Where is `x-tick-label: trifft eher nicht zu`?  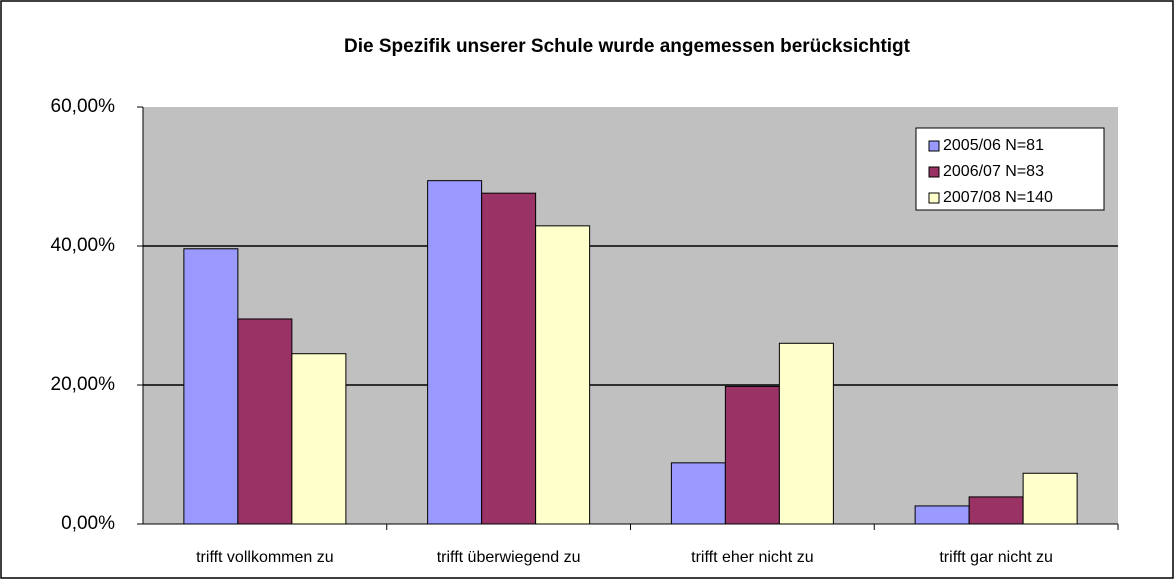
x-tick-label: trifft eher nicht zu is located at coordinates (752, 557).